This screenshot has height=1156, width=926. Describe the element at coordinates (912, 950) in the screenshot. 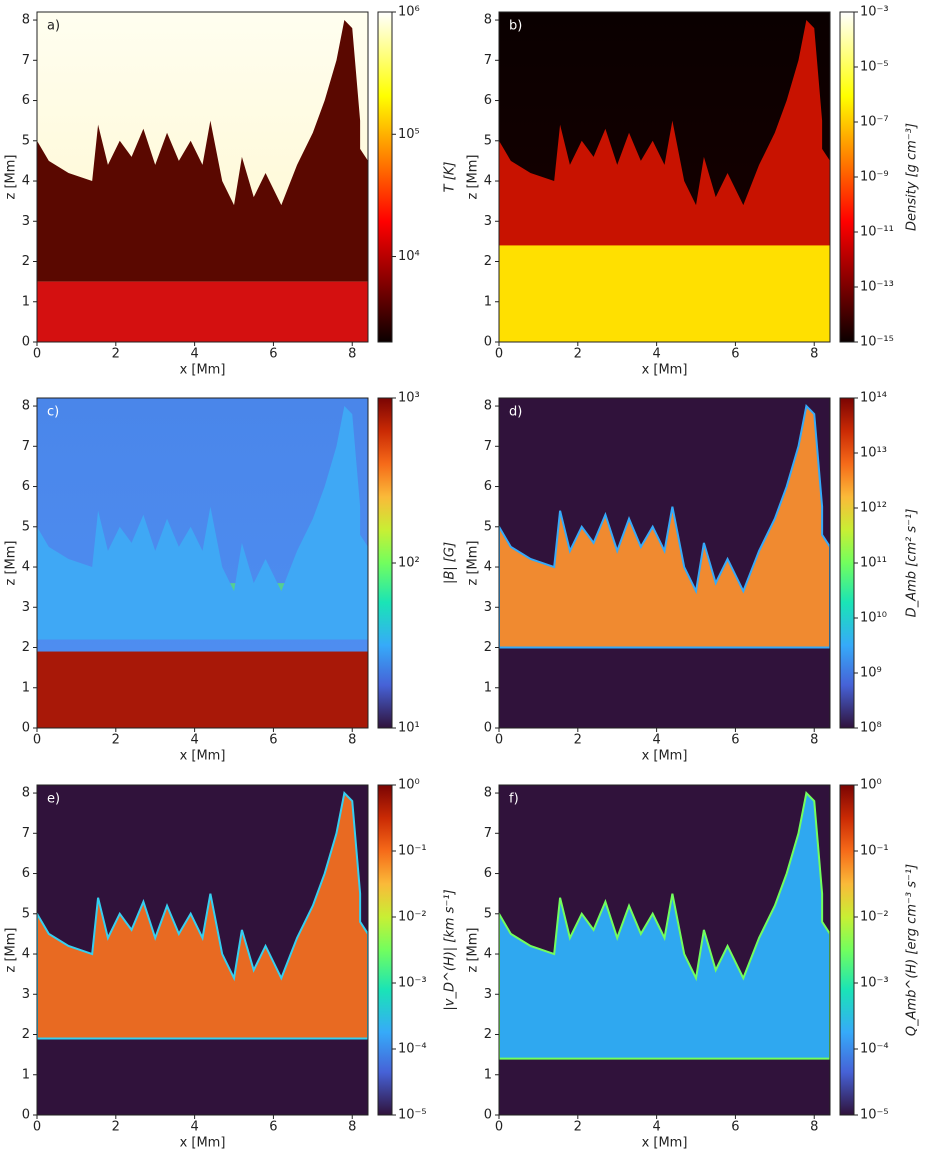

I see `colorbar-label: Q_Amb^(H) [erg cm⁻³ s⁻¹]` at that location.